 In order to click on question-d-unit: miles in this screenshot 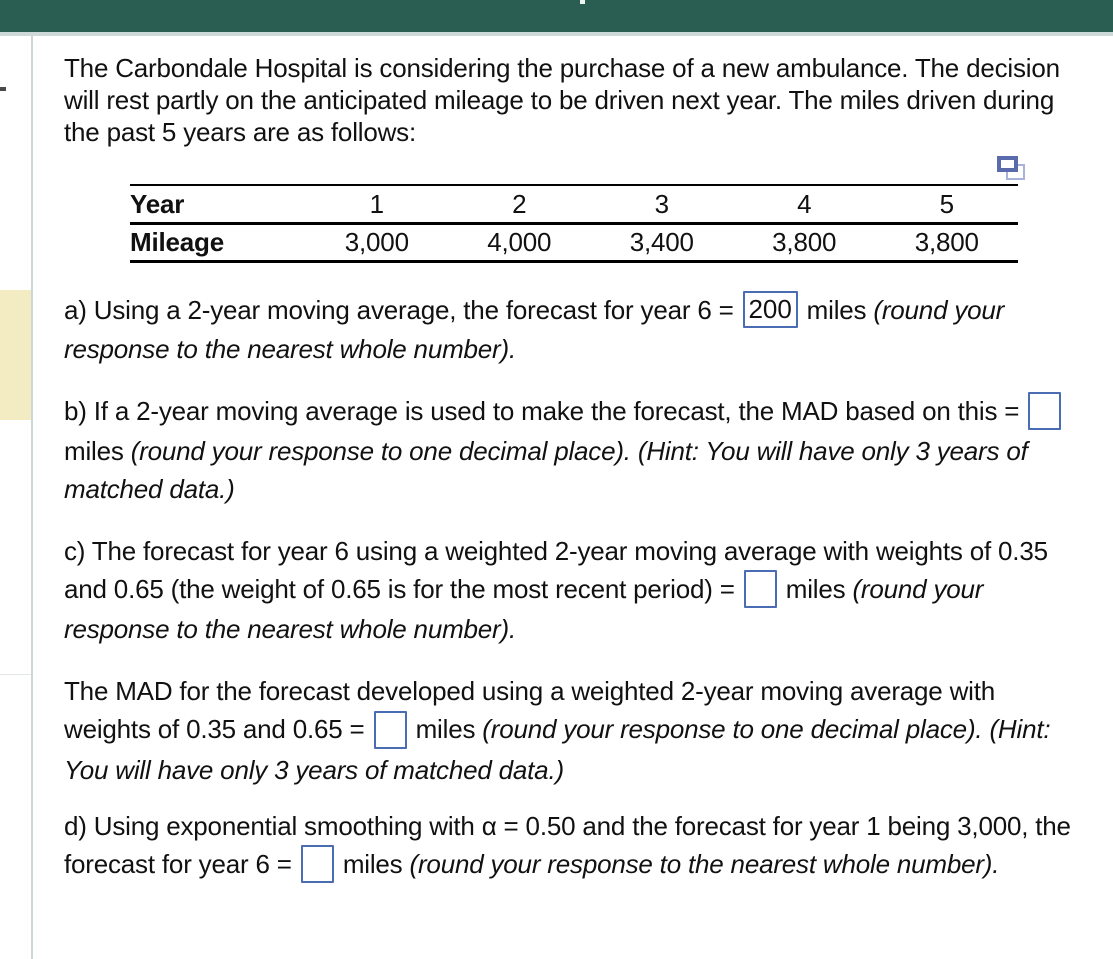, I will do `click(372, 863)`.